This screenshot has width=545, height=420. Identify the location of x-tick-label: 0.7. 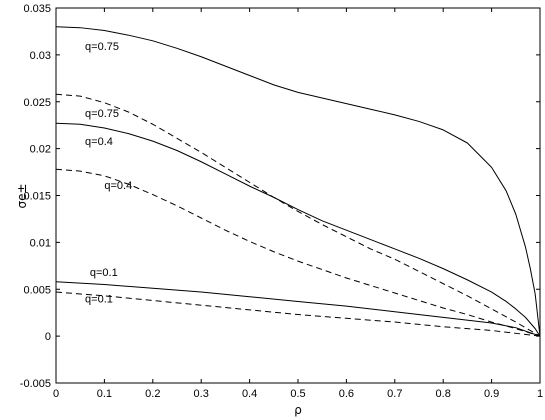
(394, 394).